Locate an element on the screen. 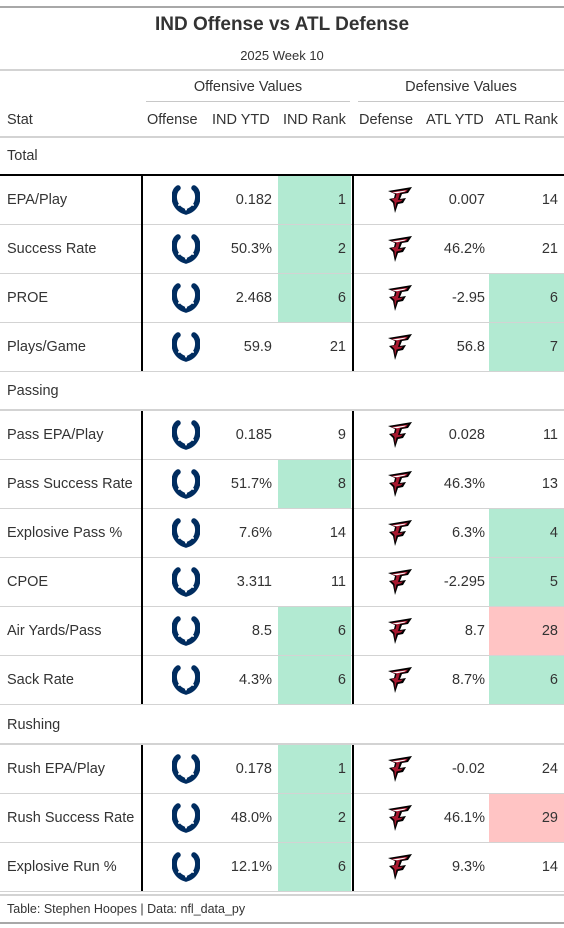 Image resolution: width=564 pixels, height=928 pixels. stat-label: Success Rate is located at coordinates (52, 249).